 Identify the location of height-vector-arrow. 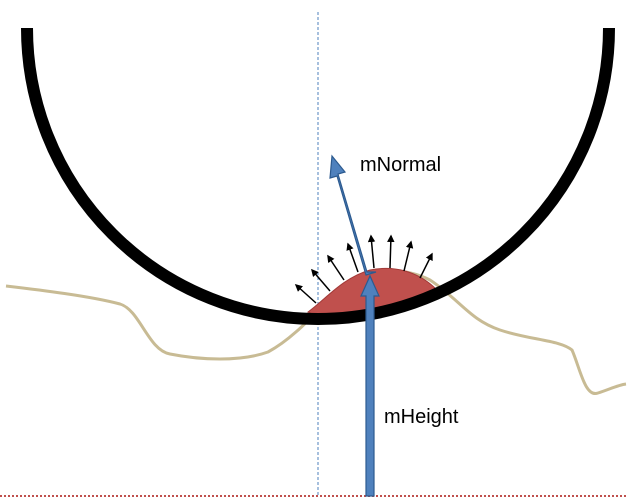
(370, 385).